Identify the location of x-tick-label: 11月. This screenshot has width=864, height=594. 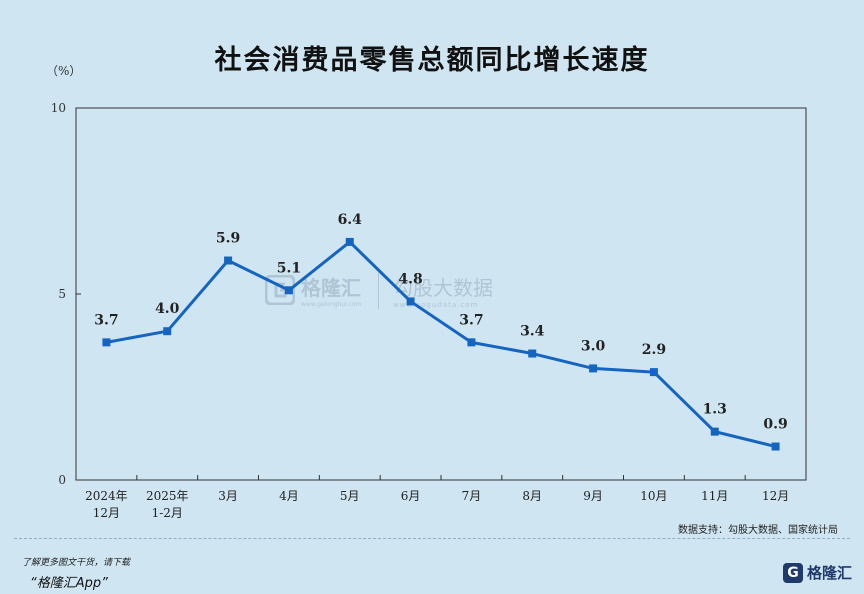
(714, 496).